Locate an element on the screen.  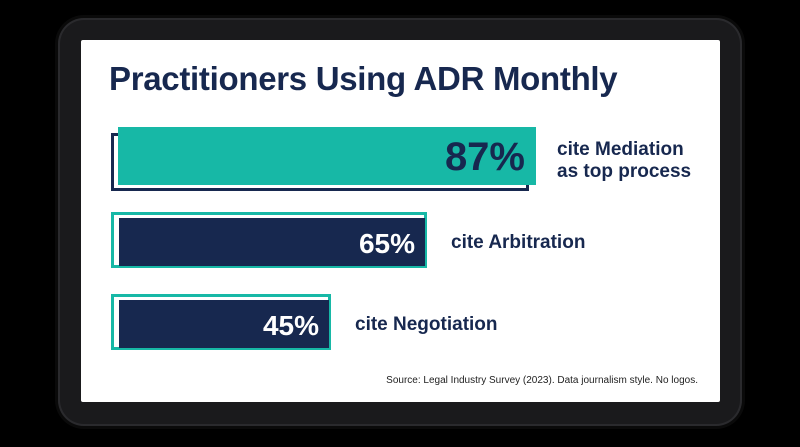
bar-caption: cite Arbitration is located at coordinates (518, 243).